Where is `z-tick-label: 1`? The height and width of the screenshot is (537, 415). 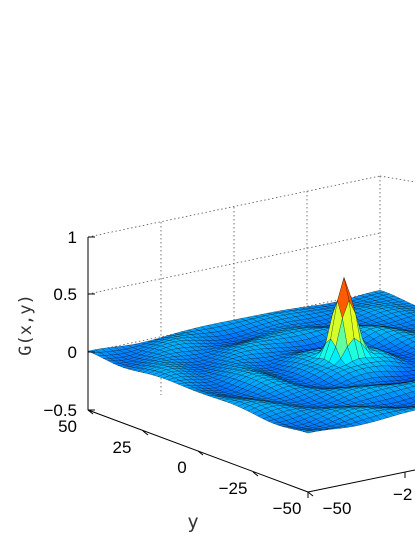
z-tick-label: 1 is located at coordinates (72, 237).